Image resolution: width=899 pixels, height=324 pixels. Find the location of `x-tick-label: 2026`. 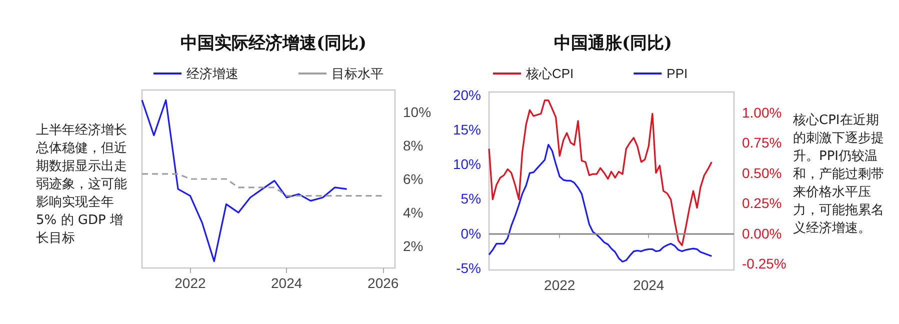

x-tick-label: 2026 is located at coordinates (383, 283).